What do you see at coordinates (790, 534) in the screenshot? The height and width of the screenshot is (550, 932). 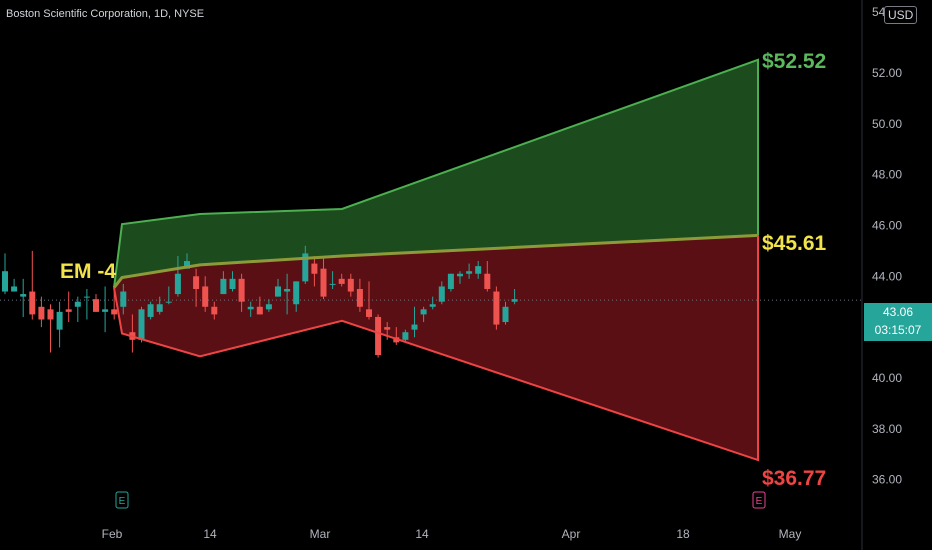 I see `x-tick-label: May` at bounding box center [790, 534].